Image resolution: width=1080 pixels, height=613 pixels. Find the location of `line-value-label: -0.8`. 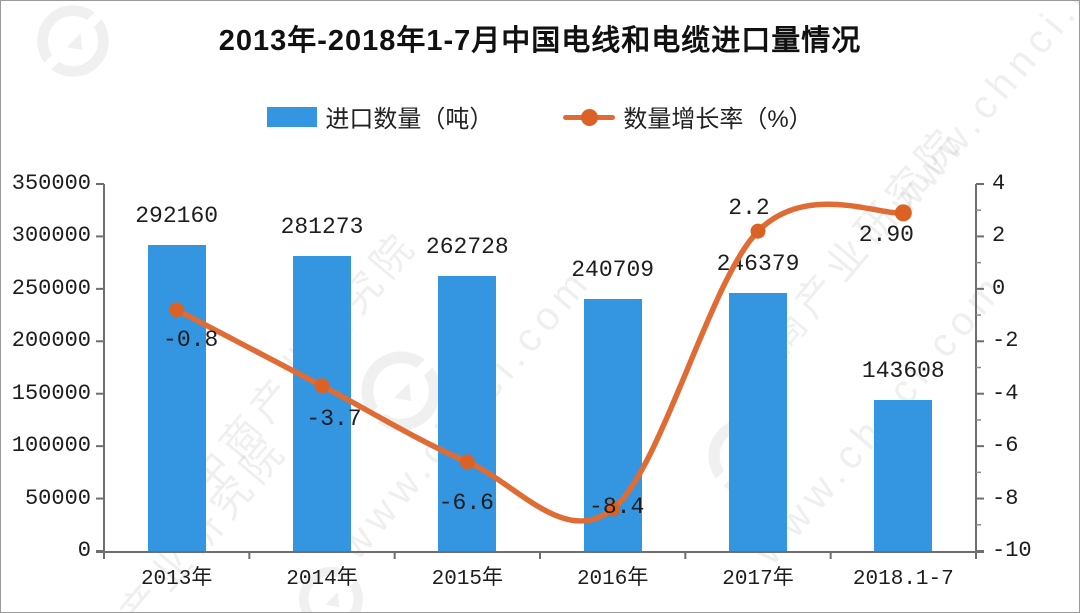

line-value-label: -0.8 is located at coordinates (191, 339).